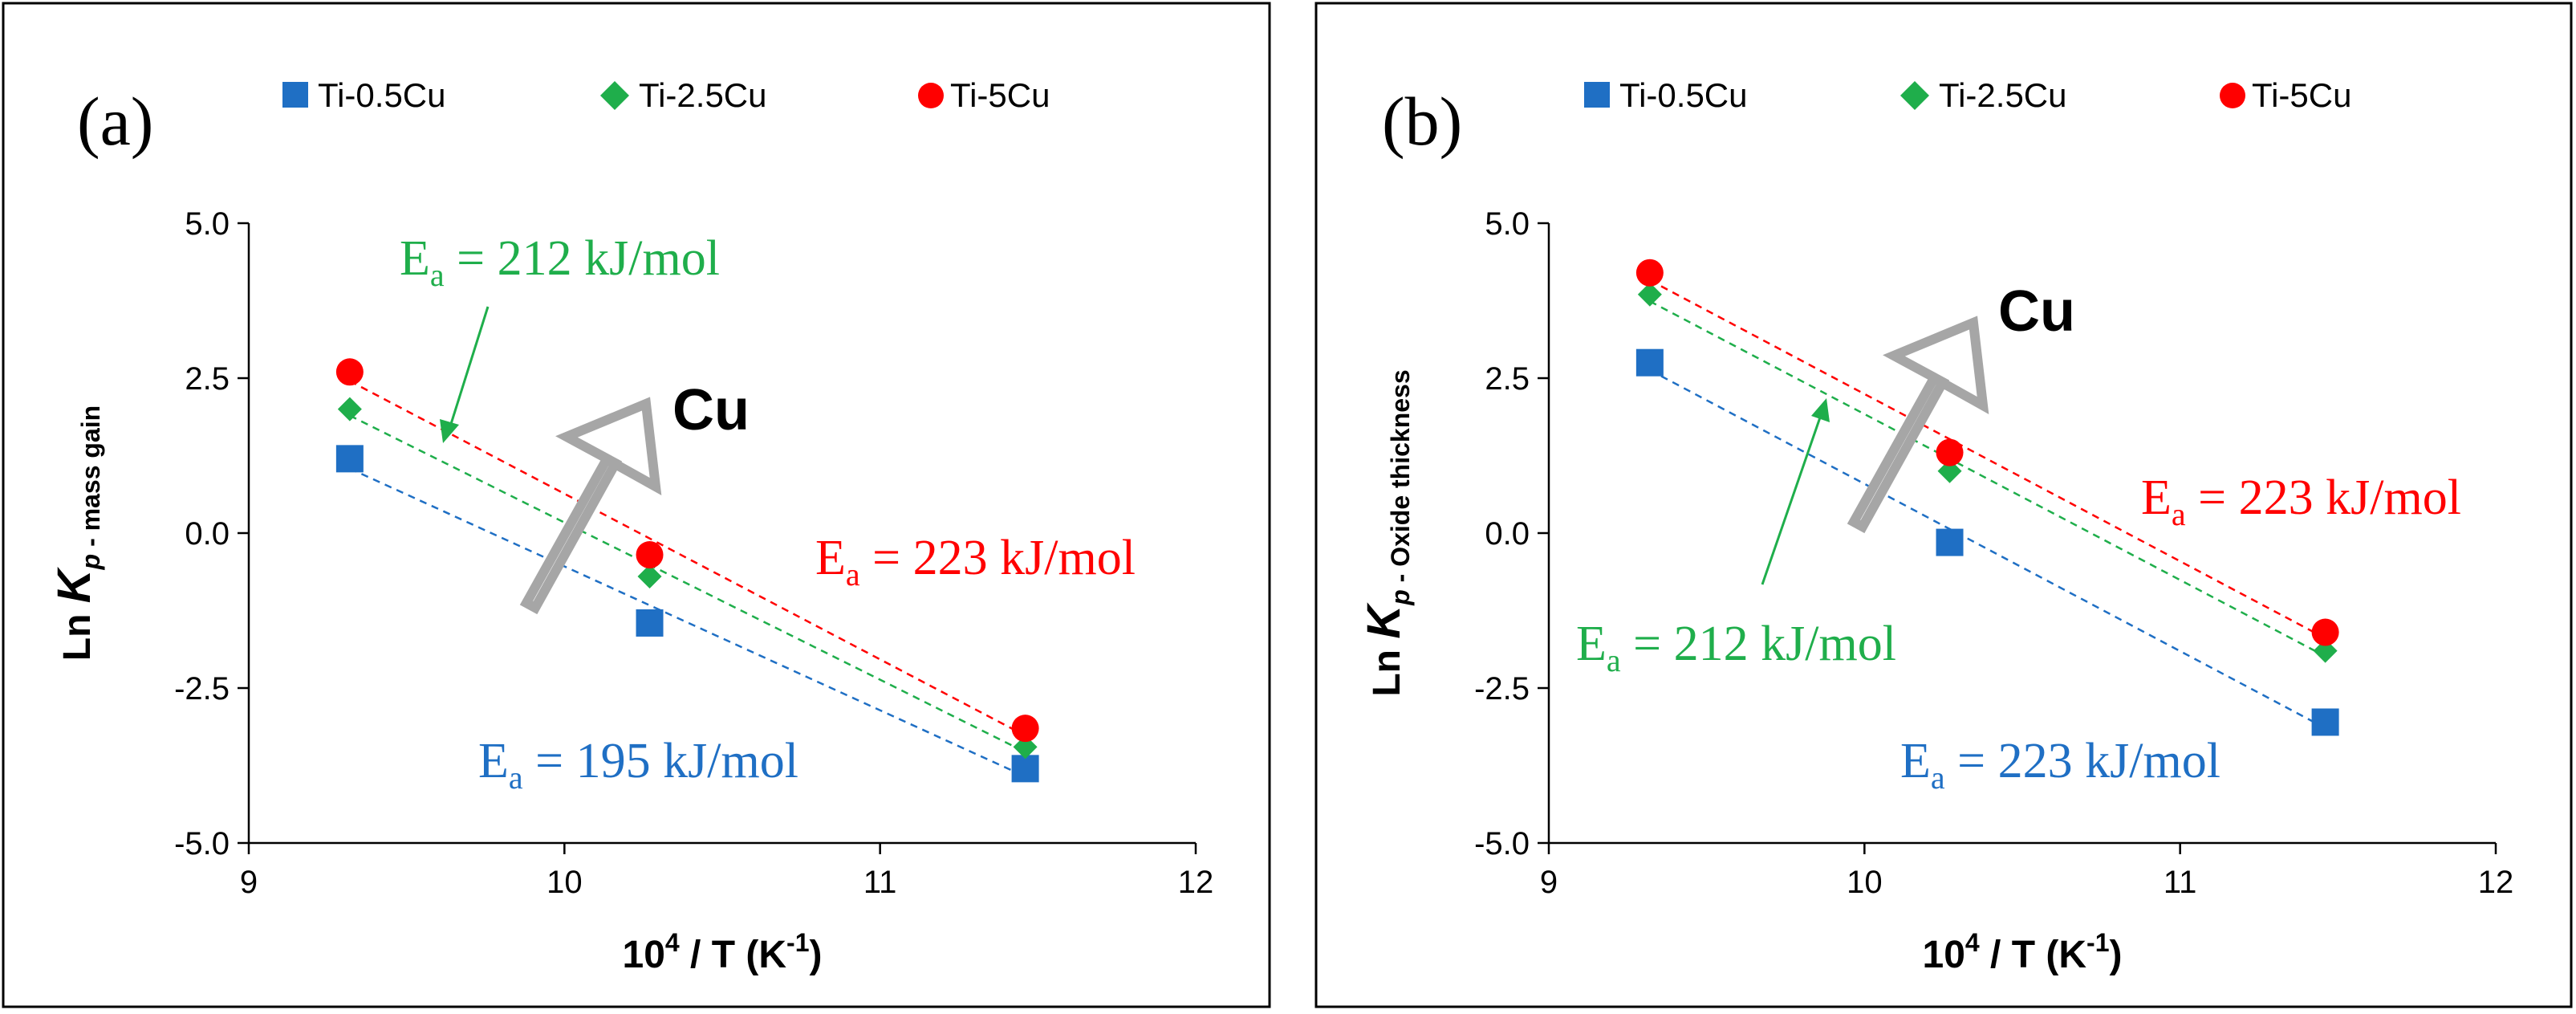 The image size is (2576, 1014). What do you see at coordinates (880, 882) in the screenshot?
I see `panel-a-x-tick-label: 11` at bounding box center [880, 882].